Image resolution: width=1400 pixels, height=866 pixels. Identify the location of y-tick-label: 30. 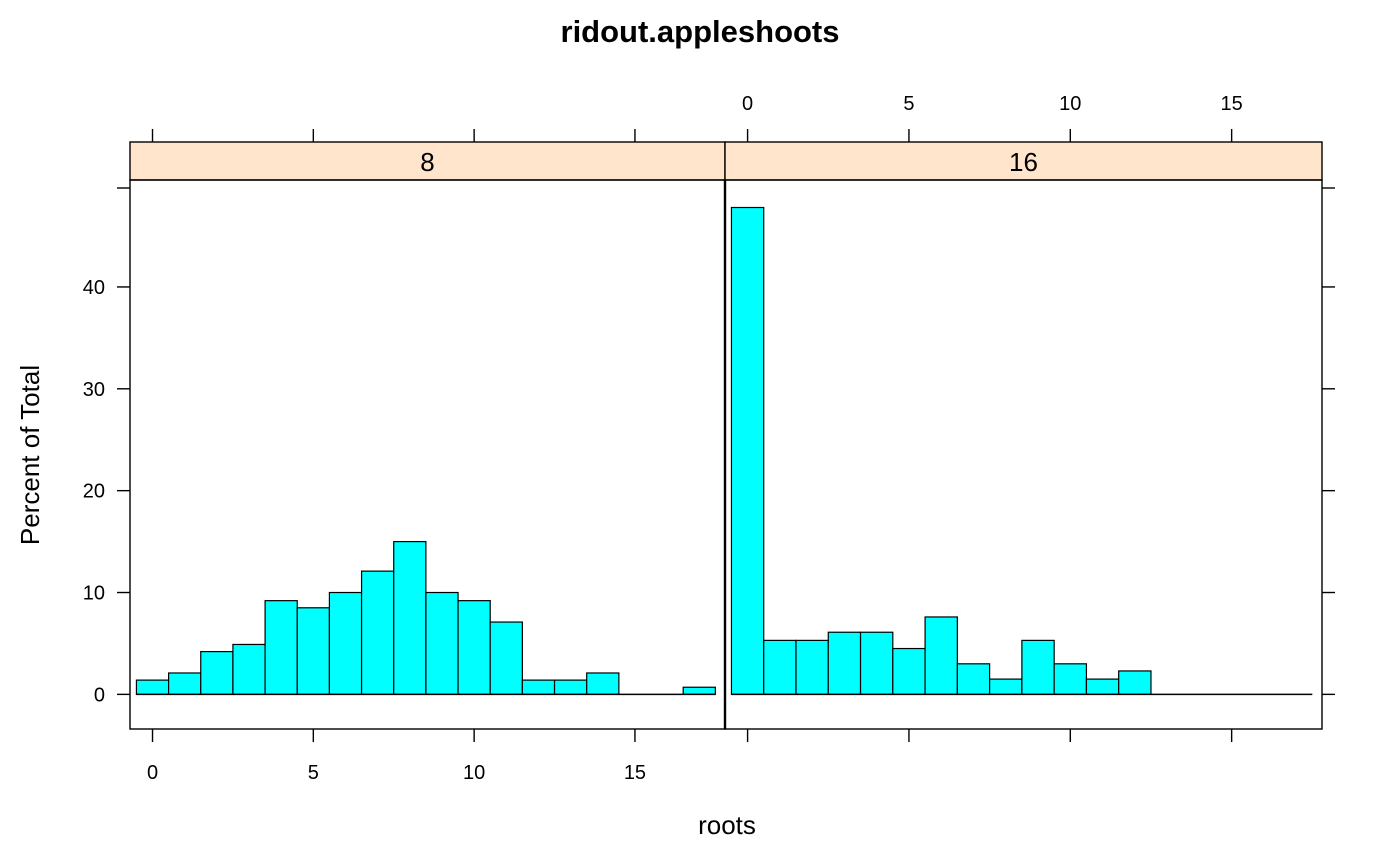
(94, 390).